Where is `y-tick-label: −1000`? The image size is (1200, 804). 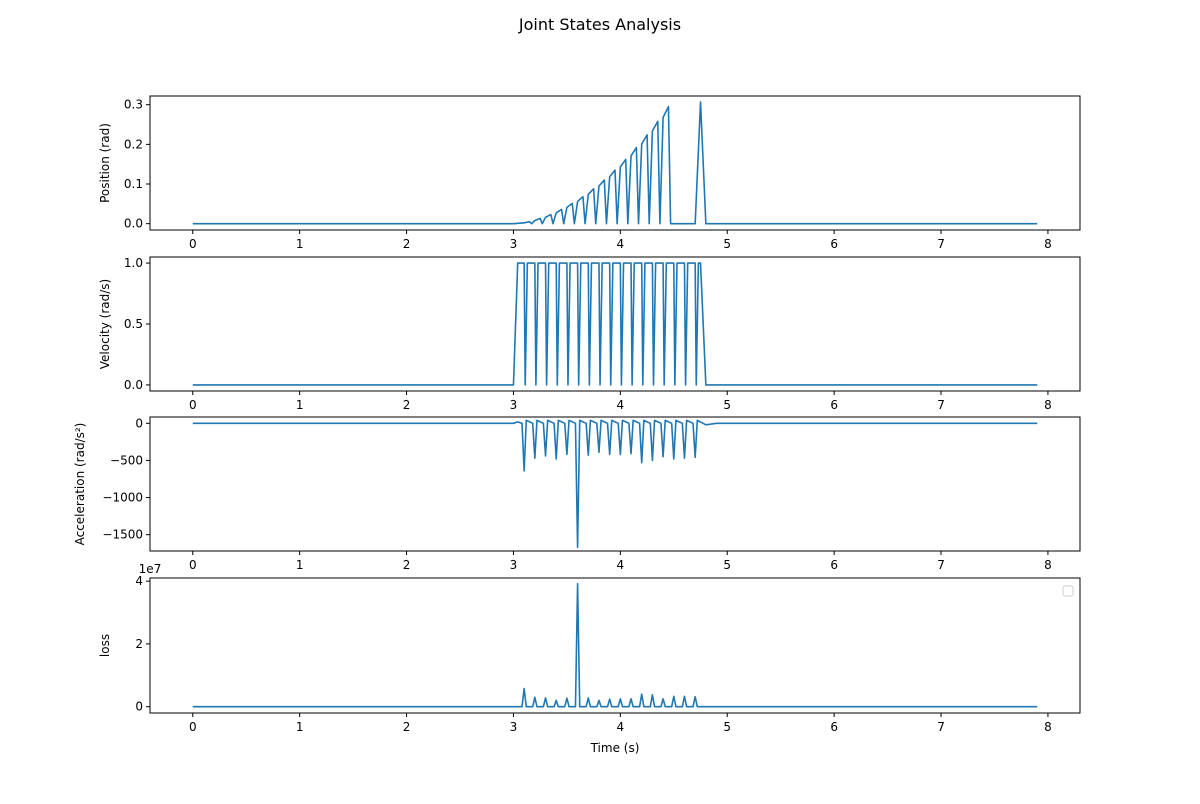
y-tick-label: −1000 is located at coordinates (122, 498).